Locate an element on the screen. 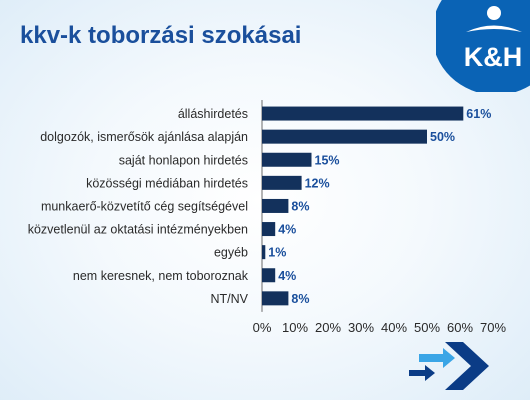 The image size is (530, 400). category-label: közösségi médiában hirdetés is located at coordinates (167, 183).